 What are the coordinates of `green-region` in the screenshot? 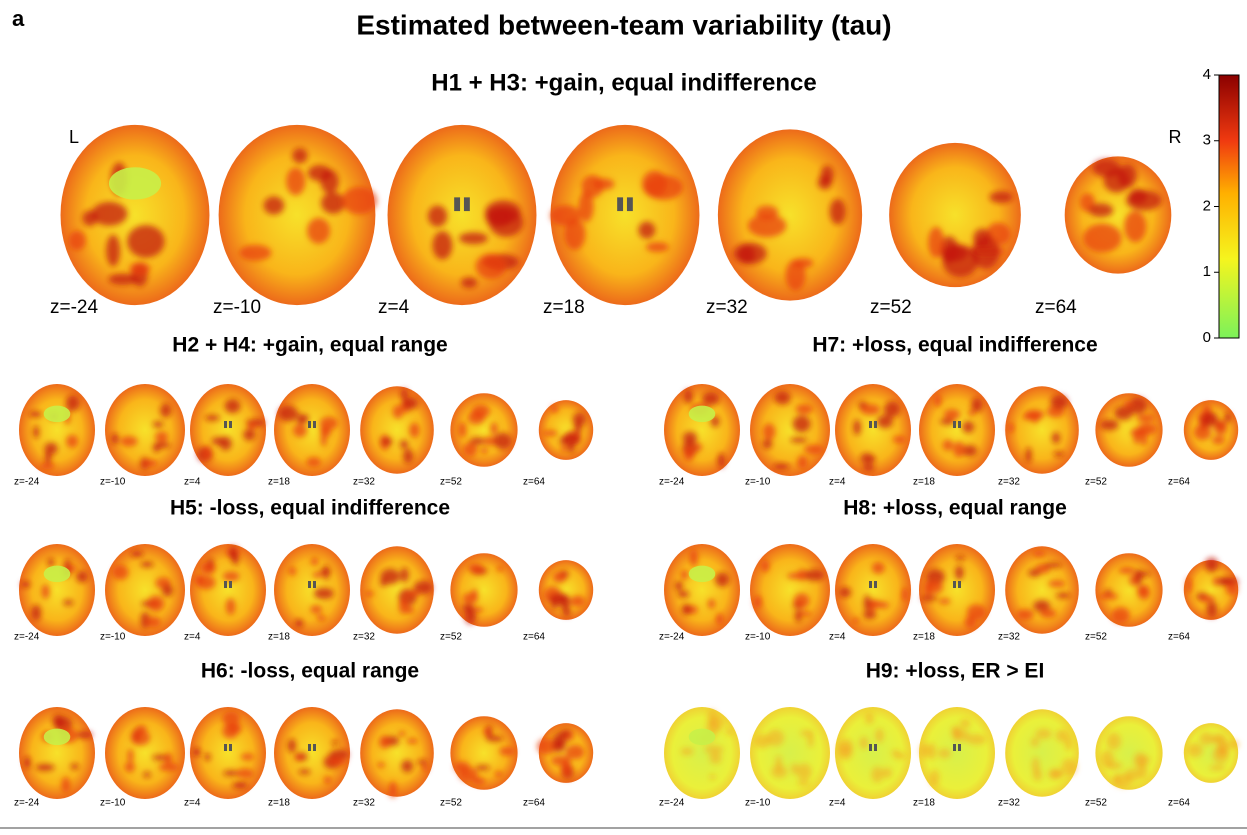 It's located at (702, 414).